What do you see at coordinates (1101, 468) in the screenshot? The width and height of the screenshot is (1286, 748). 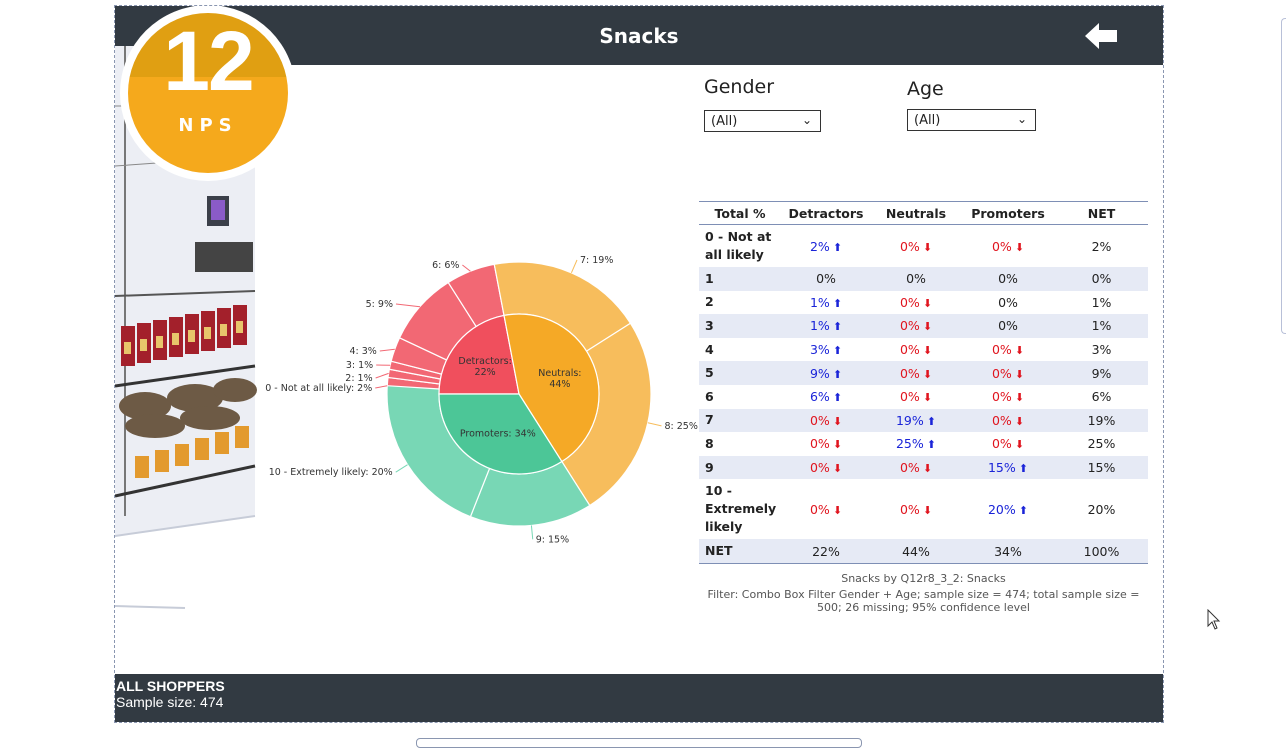 I see `table-cell: 15%` at bounding box center [1101, 468].